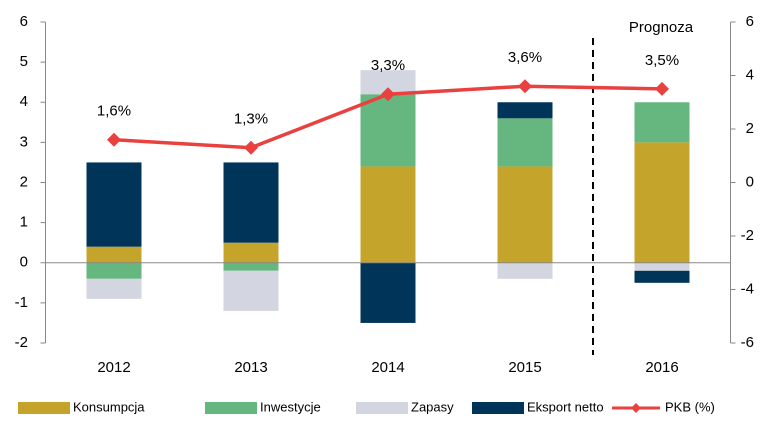 The height and width of the screenshot is (437, 776). Describe the element at coordinates (662, 60) in the screenshot. I see `data-label: 3,5%` at that location.